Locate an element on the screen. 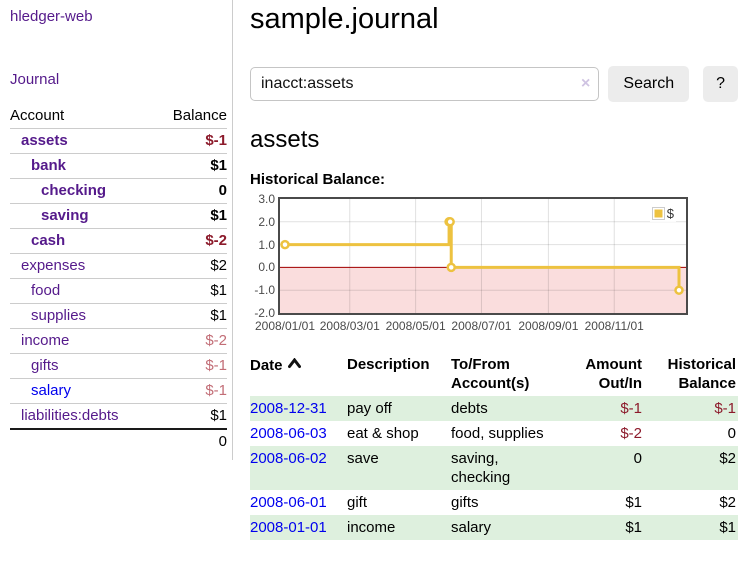 This screenshot has height=582, width=742. x-tick-label: 2008/11/01 is located at coordinates (614, 326).